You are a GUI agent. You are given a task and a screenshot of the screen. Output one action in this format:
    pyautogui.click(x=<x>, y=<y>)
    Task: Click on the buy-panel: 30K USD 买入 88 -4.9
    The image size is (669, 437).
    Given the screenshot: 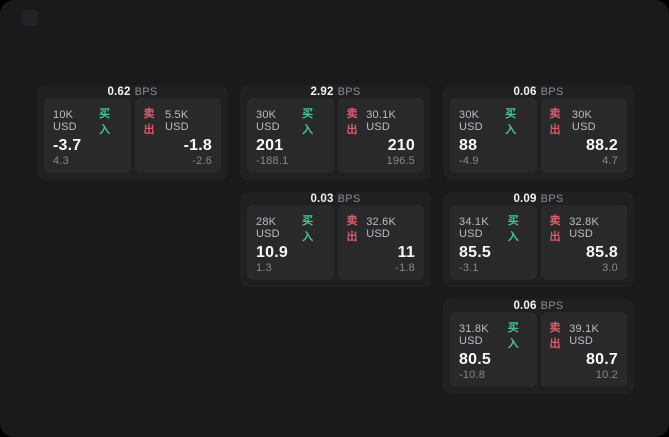 What is the action you would take?
    pyautogui.click(x=493, y=135)
    